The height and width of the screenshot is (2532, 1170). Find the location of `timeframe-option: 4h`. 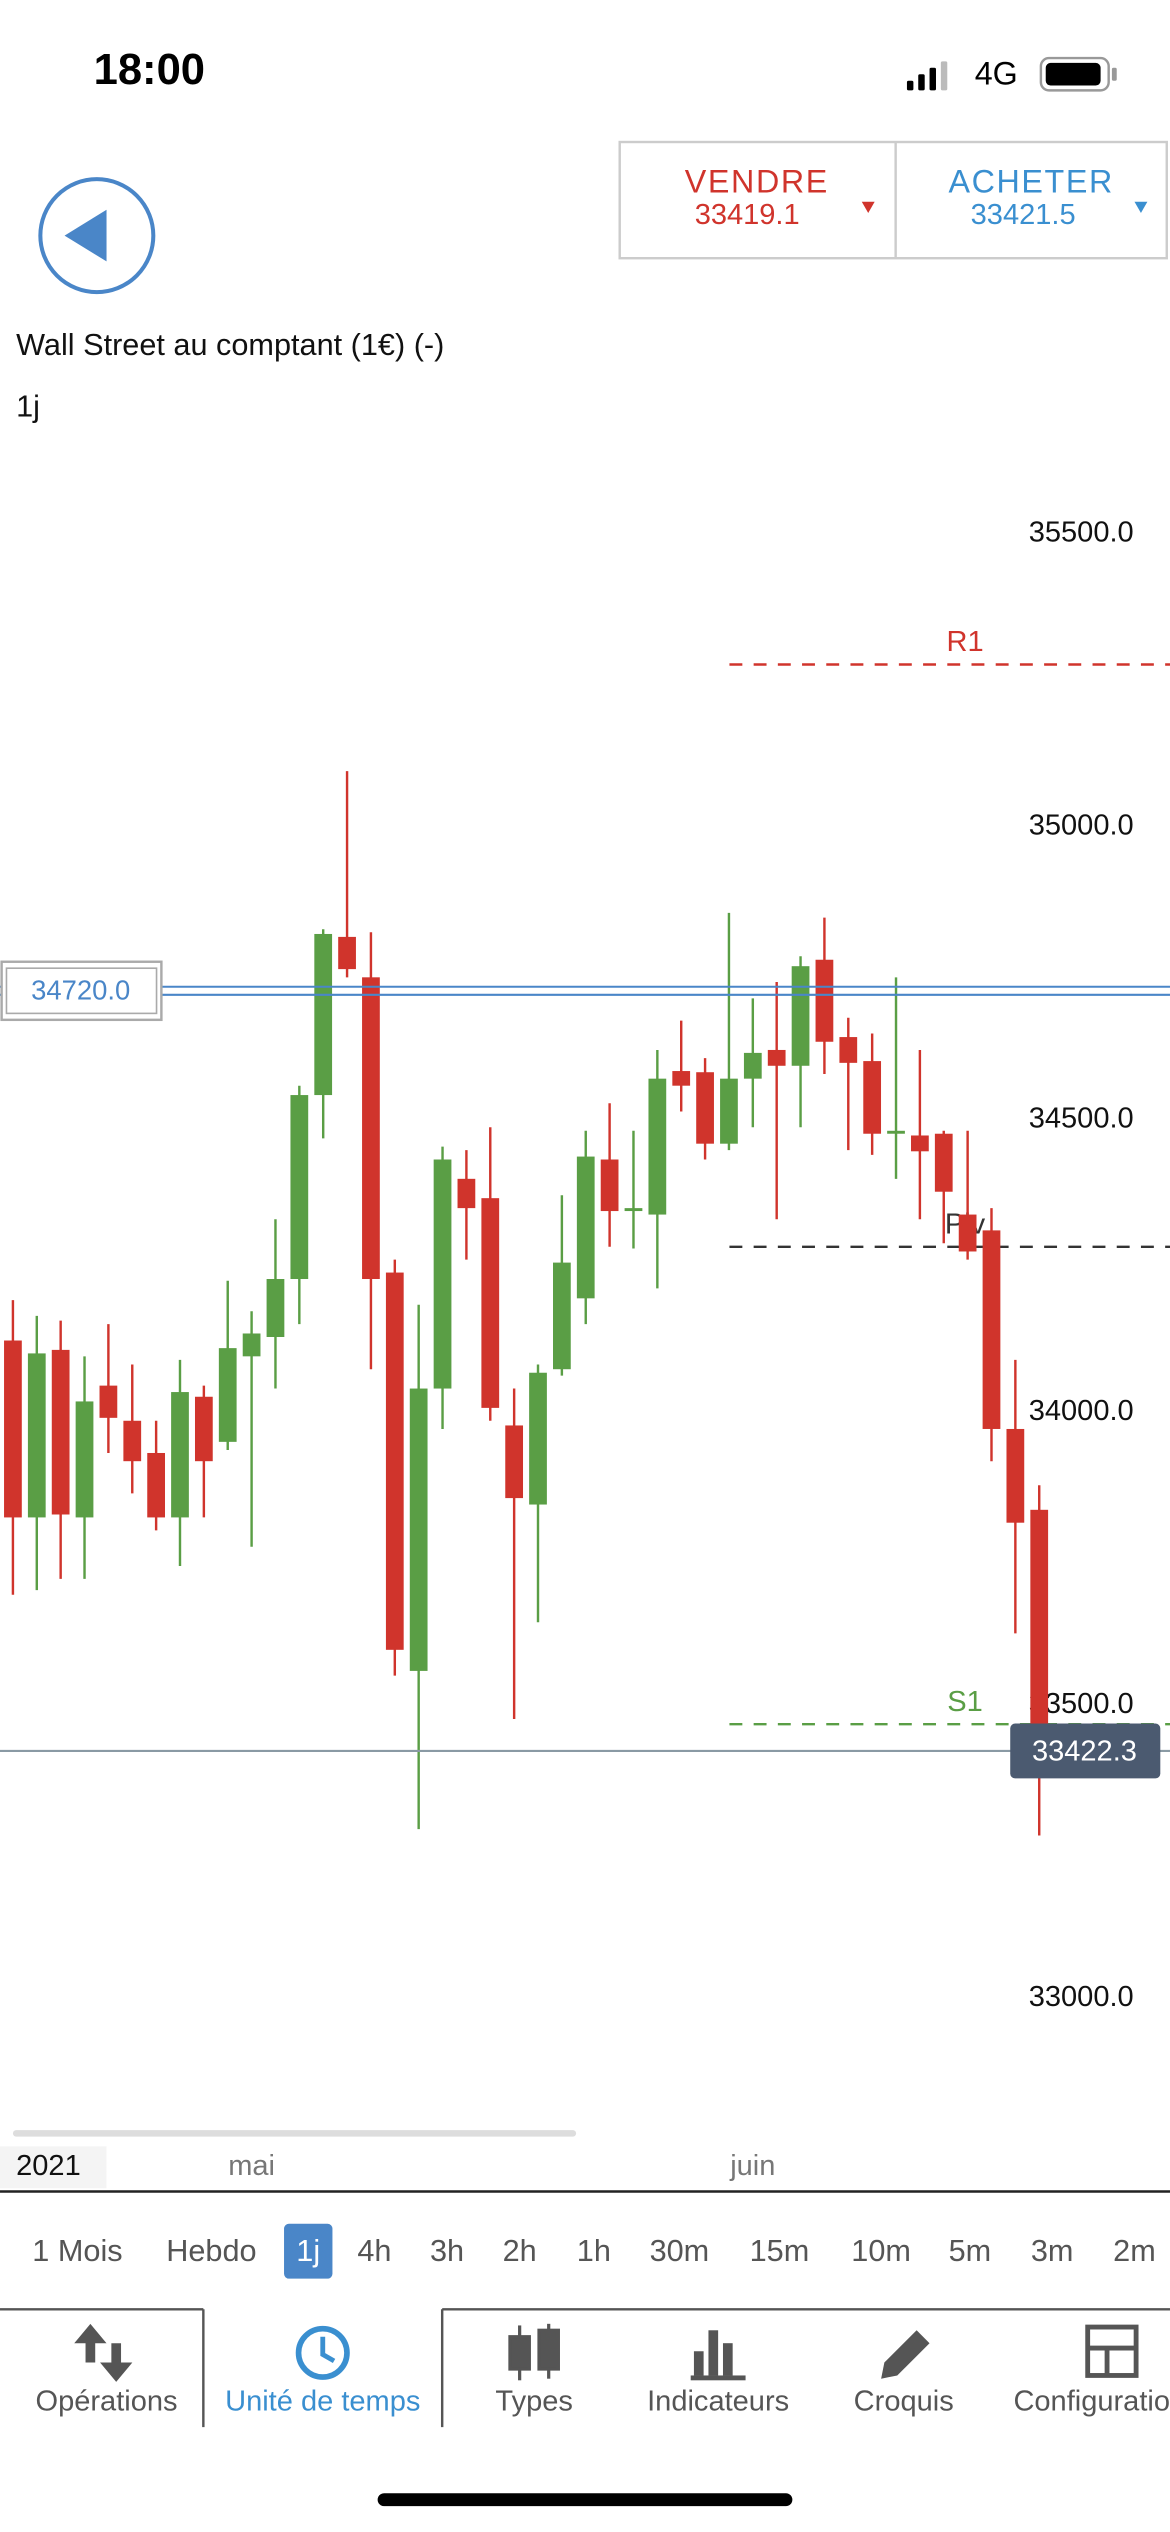

timeframe-option: 4h is located at coordinates (374, 2251).